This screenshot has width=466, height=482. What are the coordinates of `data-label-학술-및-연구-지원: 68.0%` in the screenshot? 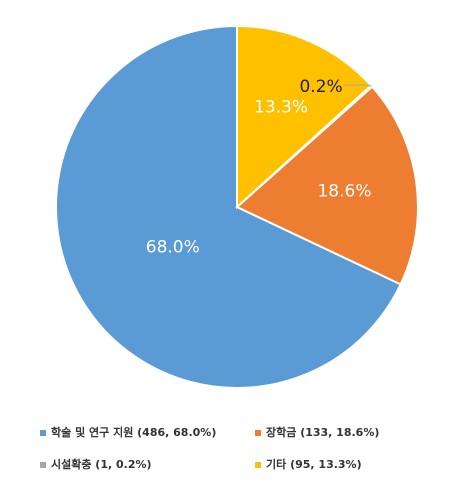 It's located at (173, 248).